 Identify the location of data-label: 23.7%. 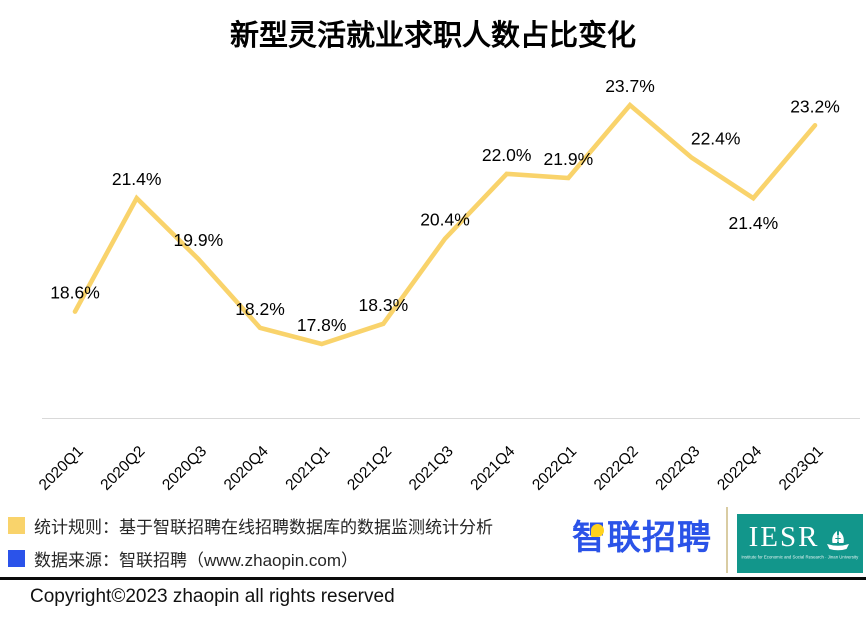
(630, 86).